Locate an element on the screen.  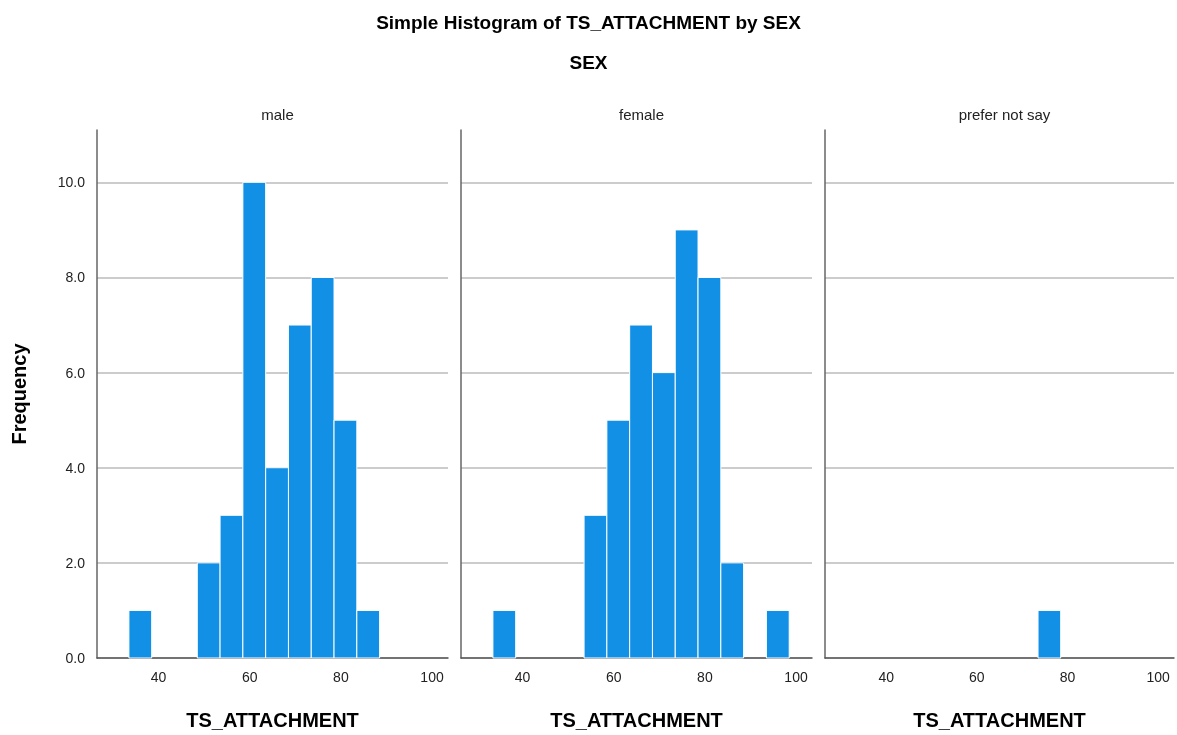
y-tick-label: 0.0 is located at coordinates (75, 658).